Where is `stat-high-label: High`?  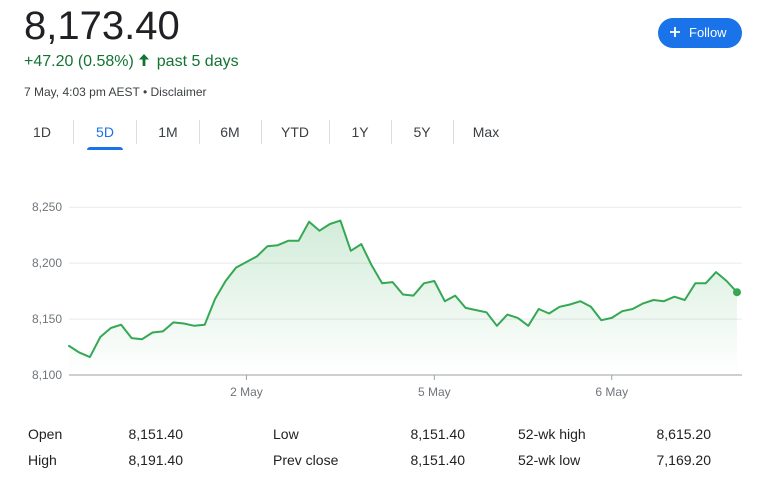 stat-high-label: High is located at coordinates (42, 460).